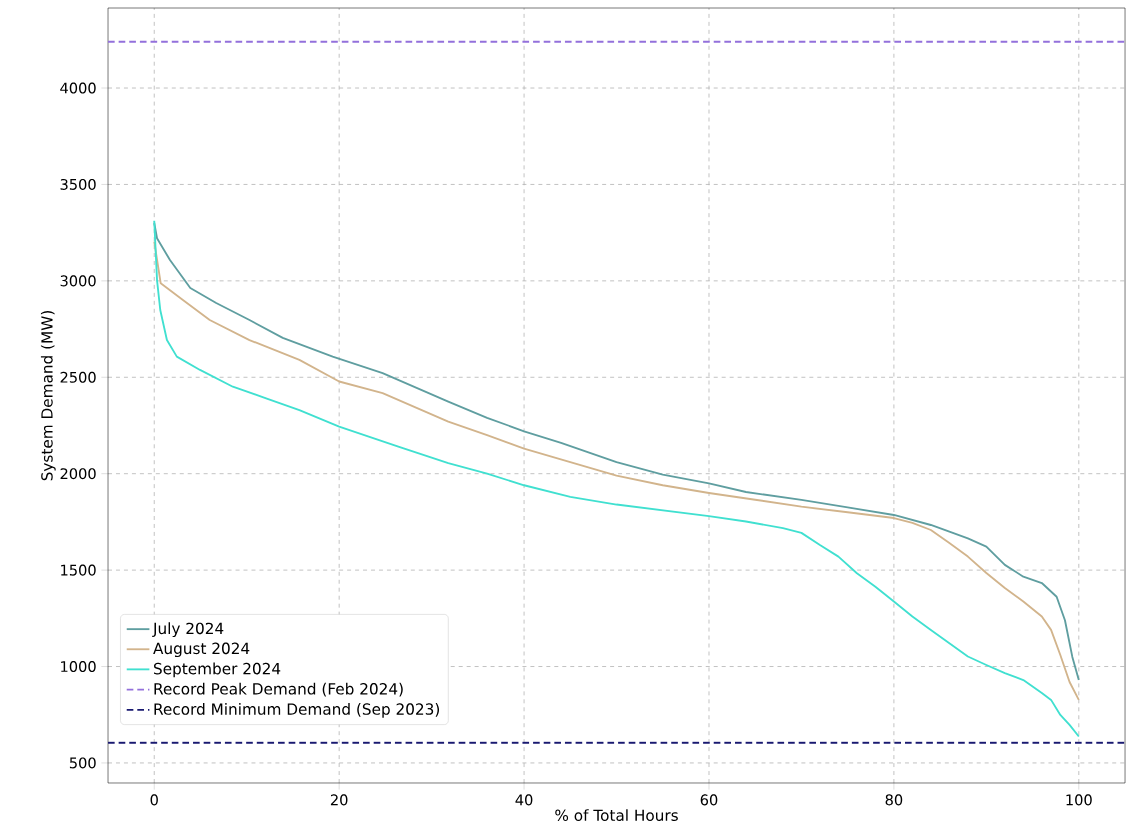  What do you see at coordinates (82, 763) in the screenshot?
I see `y-tick-label: 500` at bounding box center [82, 763].